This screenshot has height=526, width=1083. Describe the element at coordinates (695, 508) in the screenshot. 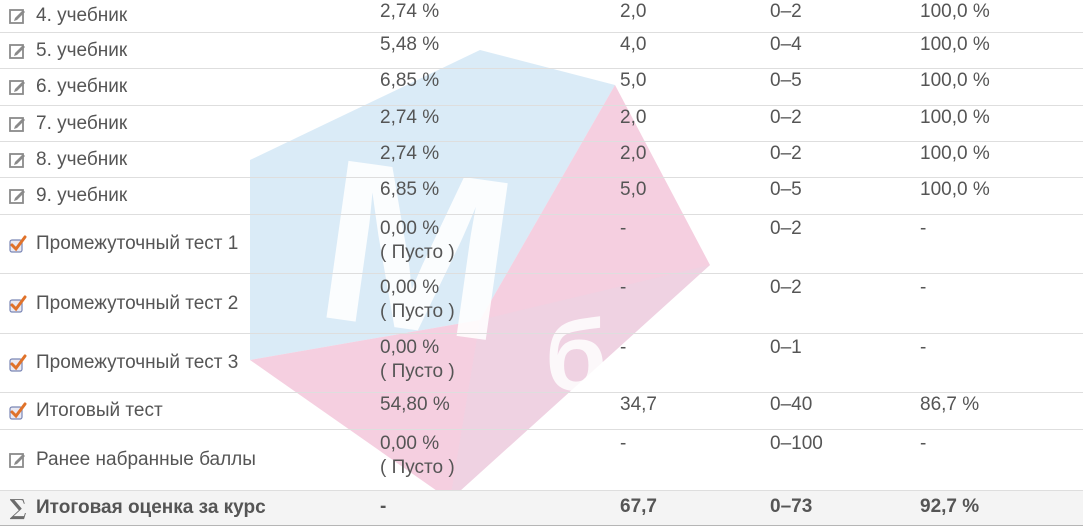

I see `course-total-grade: 67,7` at that location.